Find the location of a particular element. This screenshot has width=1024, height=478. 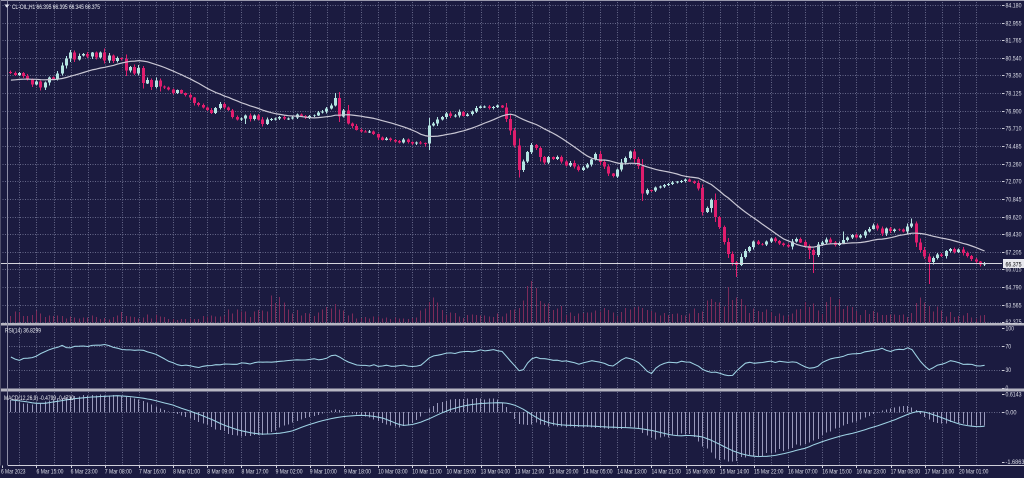

svg-text: 13 Mar 04:00 is located at coordinates (496, 471).